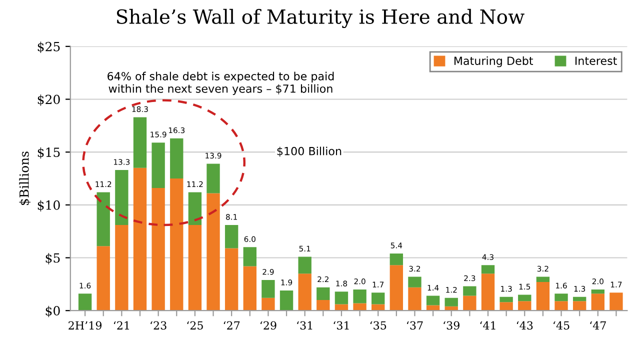  What do you see at coordinates (378, 325) in the screenshot?
I see `x-tick-label: ‘35` at bounding box center [378, 325].